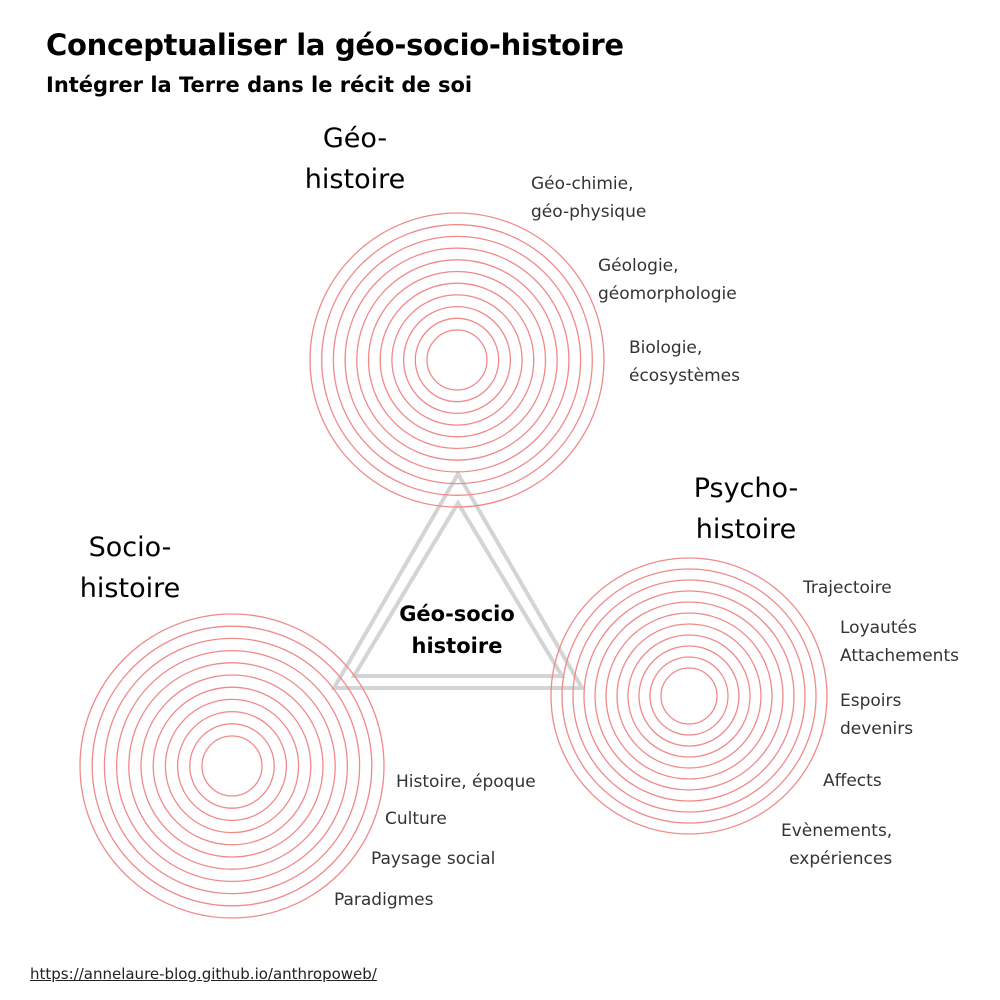 The image size is (1000, 1000). I want to click on socio-label-culture: Culture, so click(416, 819).